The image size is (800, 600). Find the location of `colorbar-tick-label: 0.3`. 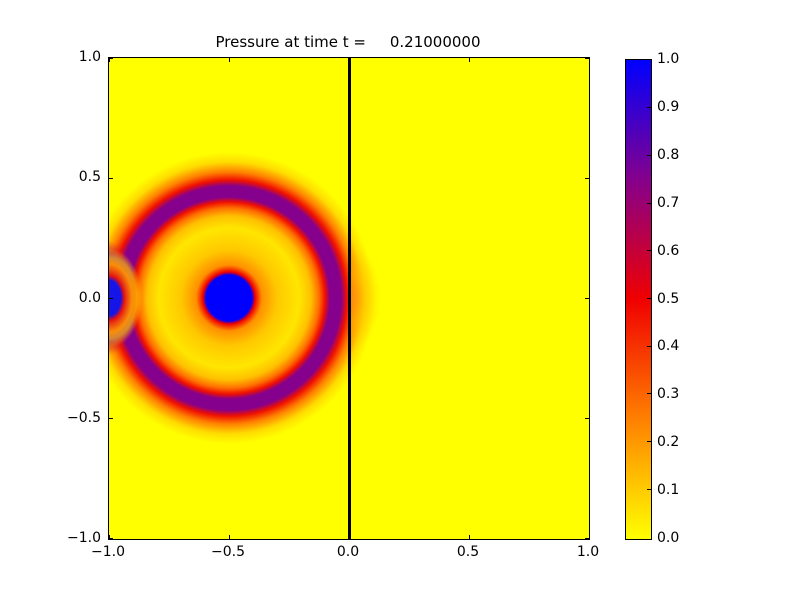

colorbar-tick-label: 0.3 is located at coordinates (668, 394).